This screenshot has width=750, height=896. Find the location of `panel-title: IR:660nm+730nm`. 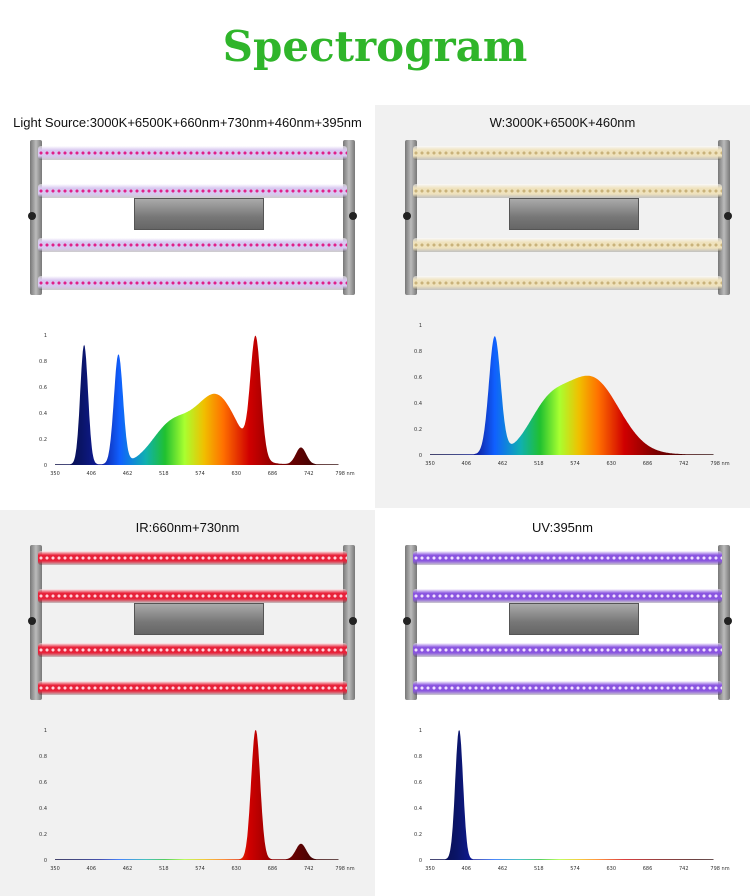

panel-title: IR:660nm+730nm is located at coordinates (187, 527).